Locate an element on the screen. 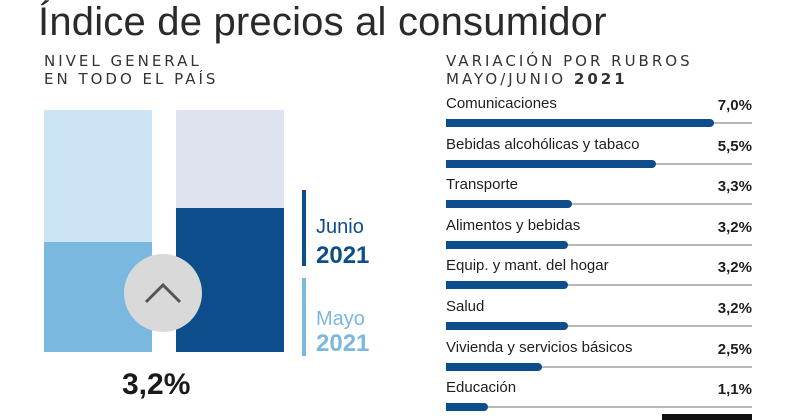  rubro-label: Salud is located at coordinates (465, 306).